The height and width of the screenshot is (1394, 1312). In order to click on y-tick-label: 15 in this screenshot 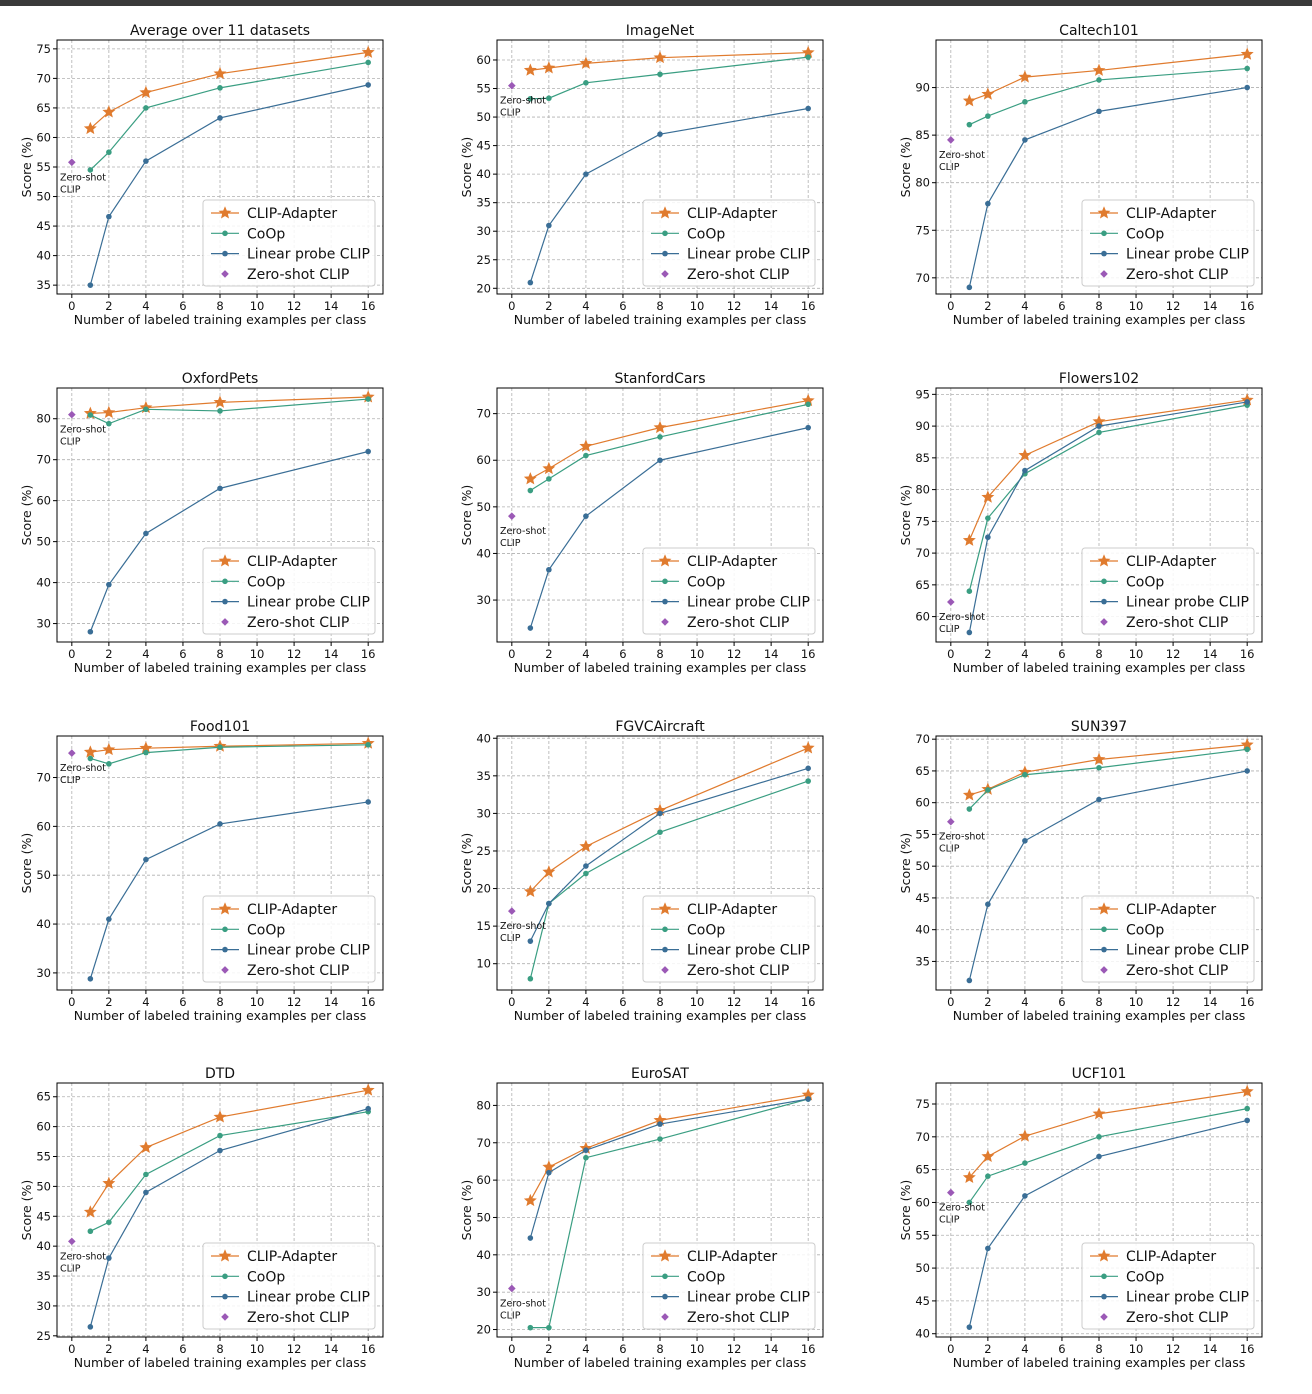, I will do `click(483, 926)`.